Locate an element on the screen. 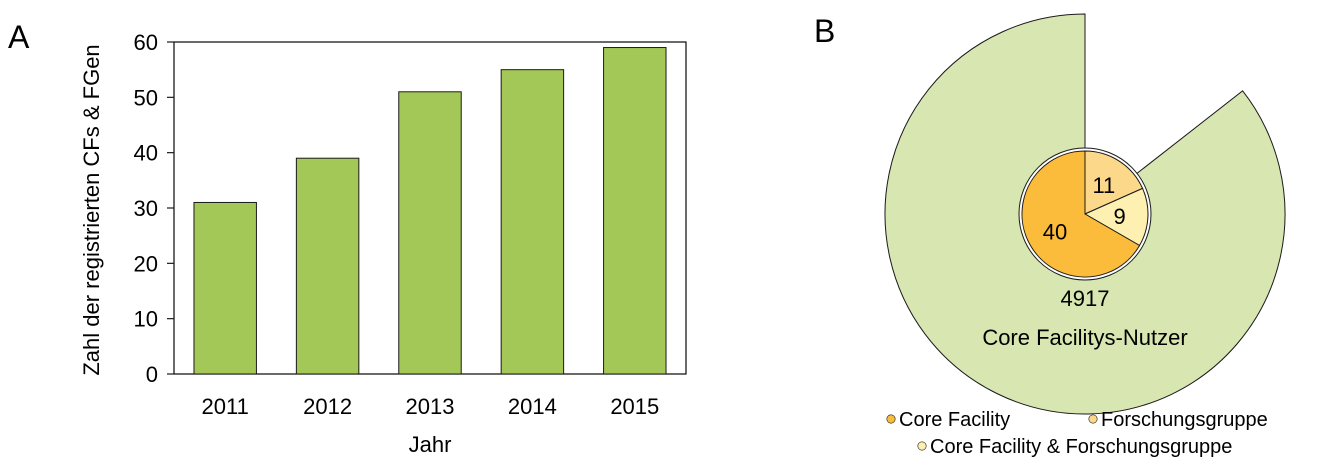 The image size is (1321, 461). y-tick-label: 60 is located at coordinates (146, 42).